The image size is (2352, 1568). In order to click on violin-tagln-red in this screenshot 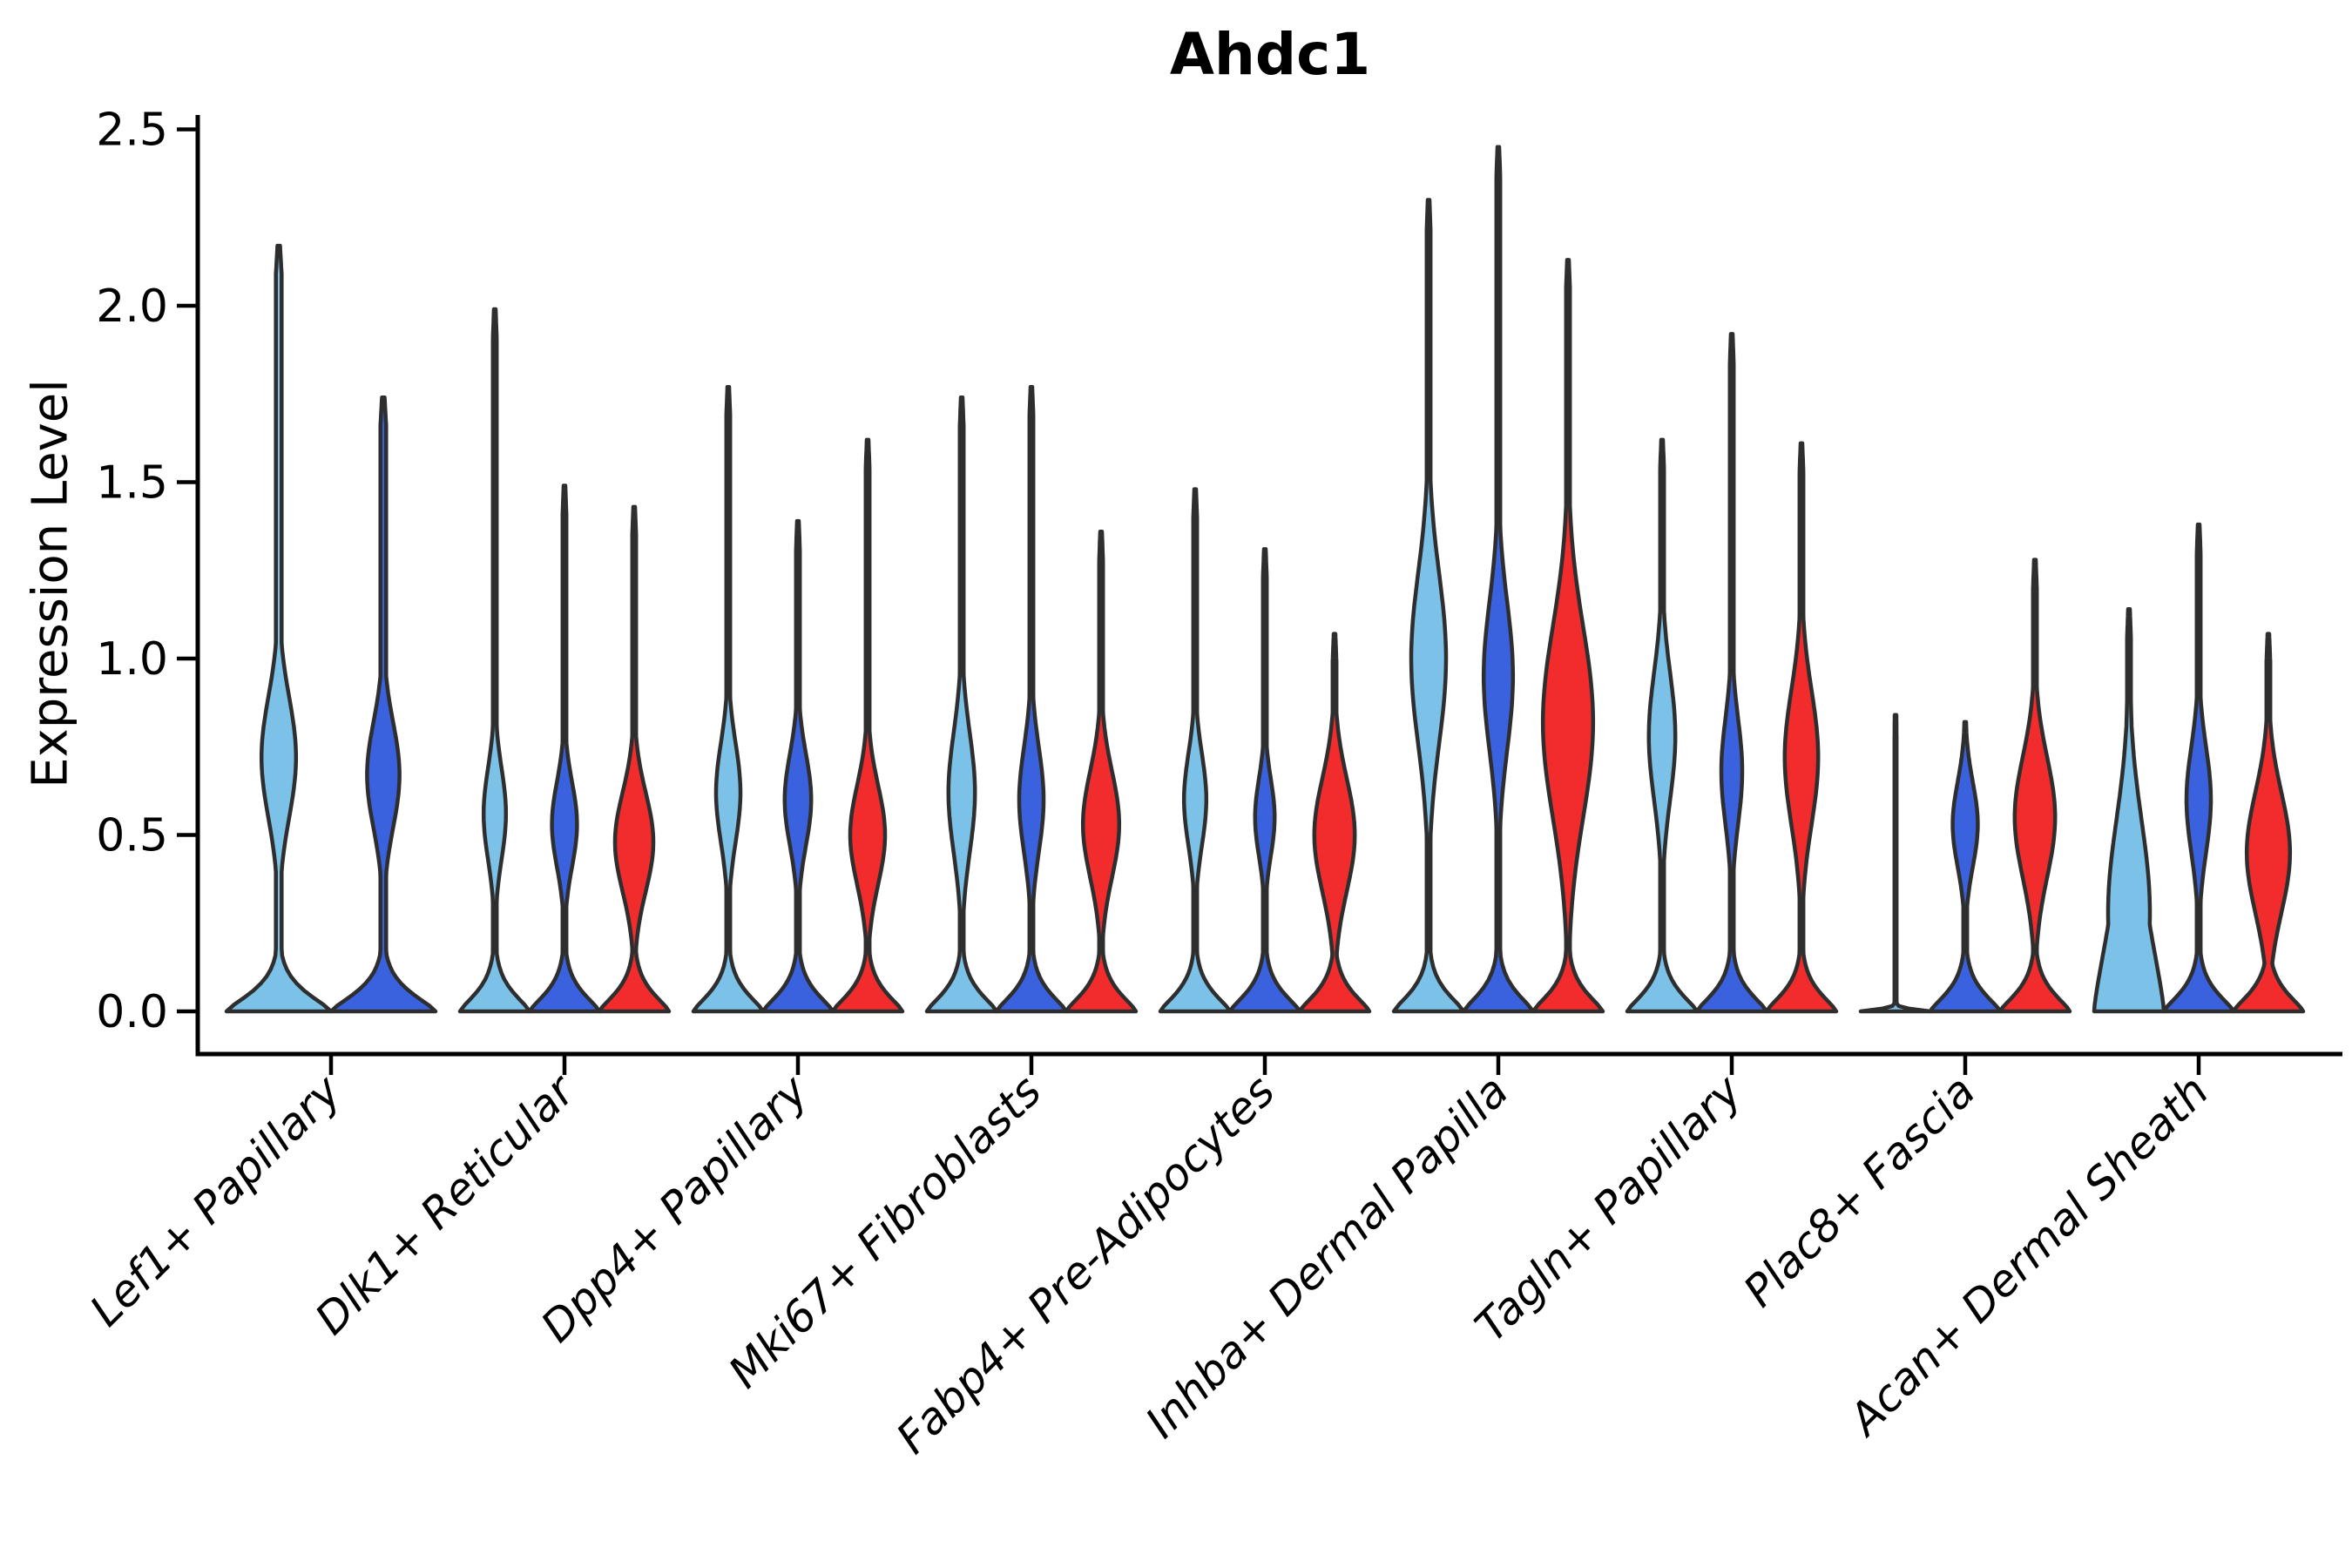, I will do `click(1801, 727)`.